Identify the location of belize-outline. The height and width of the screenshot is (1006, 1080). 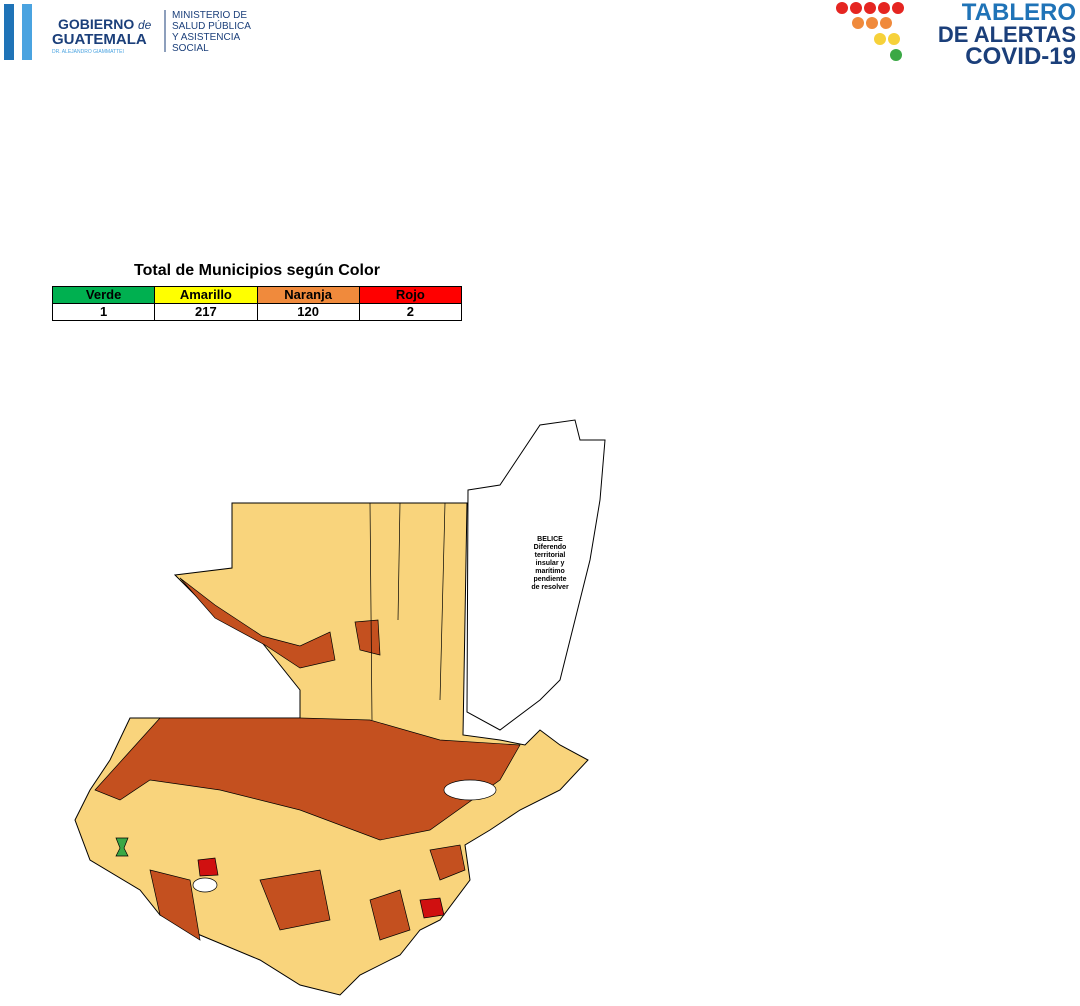
(536, 575).